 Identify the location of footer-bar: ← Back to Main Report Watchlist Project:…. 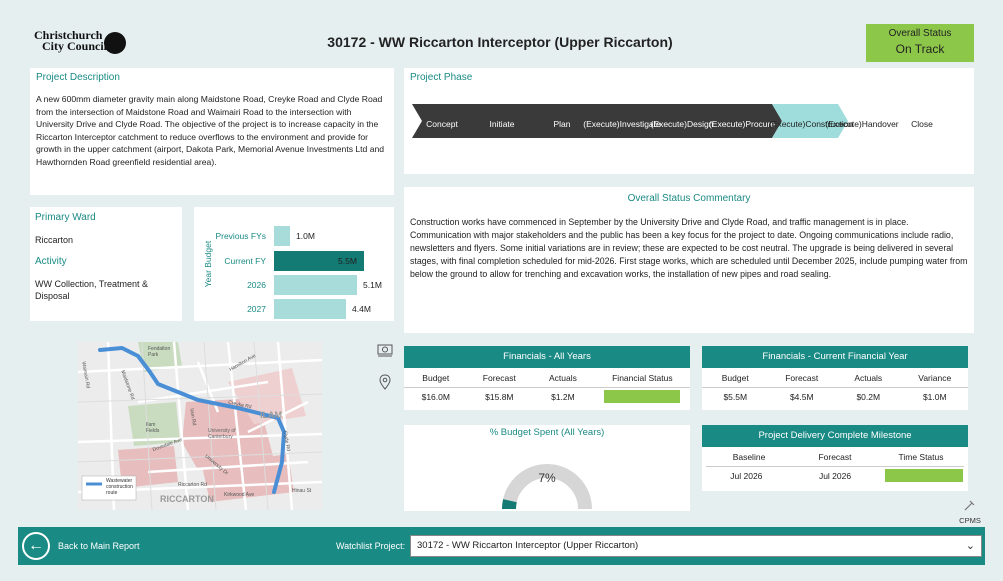
(501, 546).